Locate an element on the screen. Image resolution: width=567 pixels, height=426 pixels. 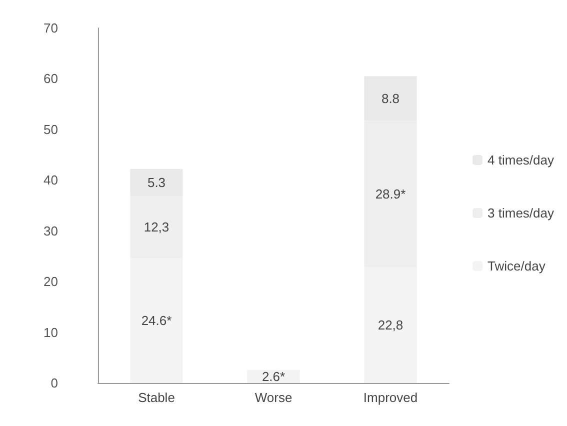
legend-label: 4 times/day is located at coordinates (521, 160).